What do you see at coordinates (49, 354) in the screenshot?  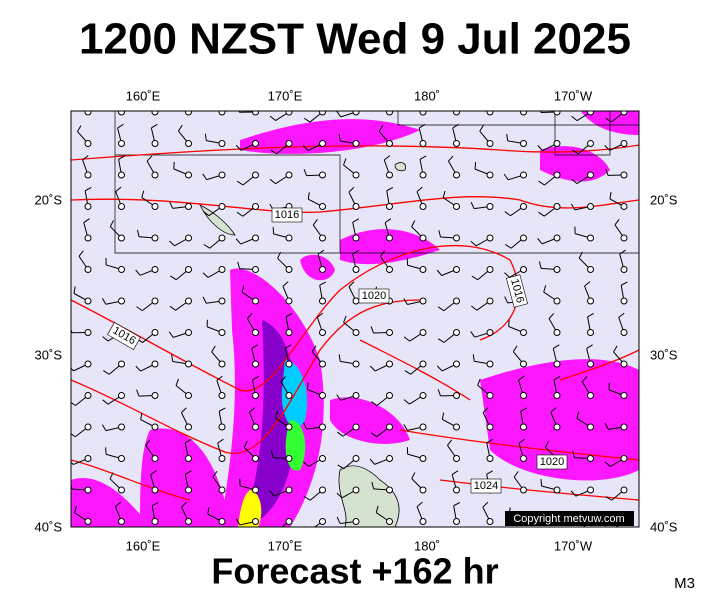 I see `lat-label: 30˚S` at bounding box center [49, 354].